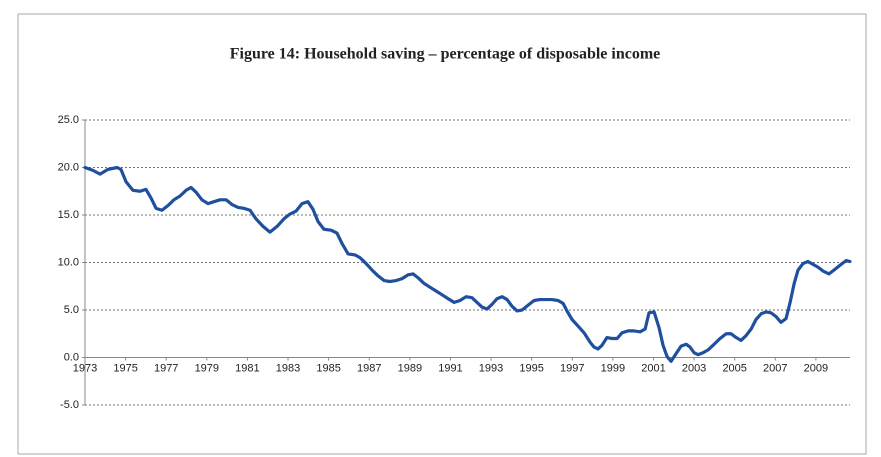  Describe the element at coordinates (734, 368) in the screenshot. I see `x-tick-label: 2005` at that location.